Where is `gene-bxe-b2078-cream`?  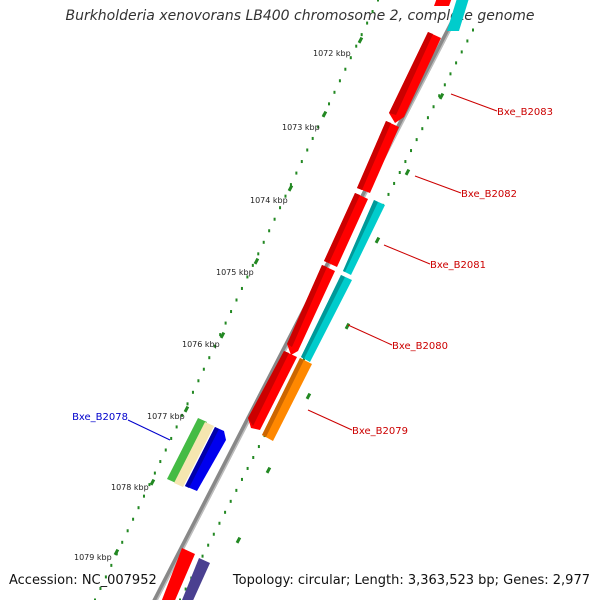 gene-bxe-b2078-cream is located at coordinates (194, 454).